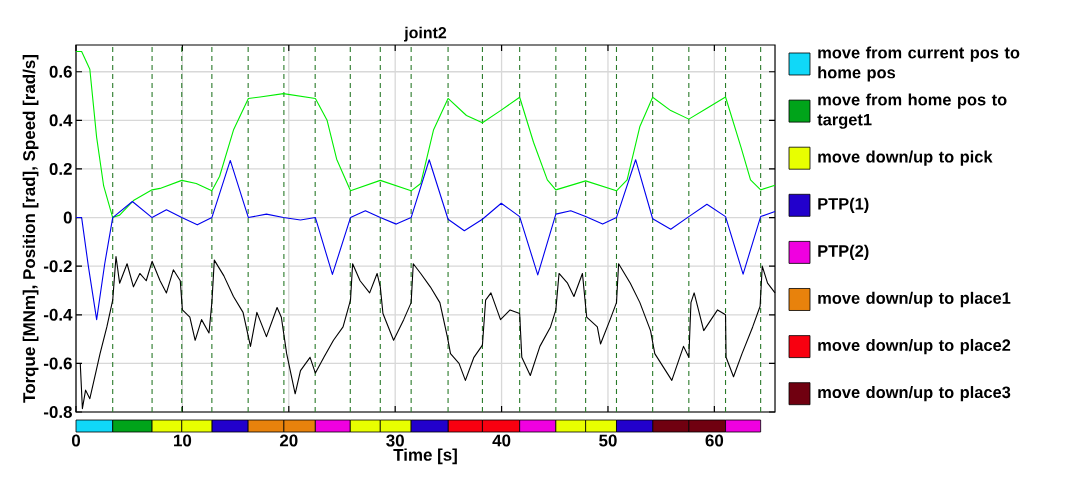 This screenshot has height=488, width=1071. What do you see at coordinates (425, 34) in the screenshot?
I see `chart-title: joint2` at bounding box center [425, 34].